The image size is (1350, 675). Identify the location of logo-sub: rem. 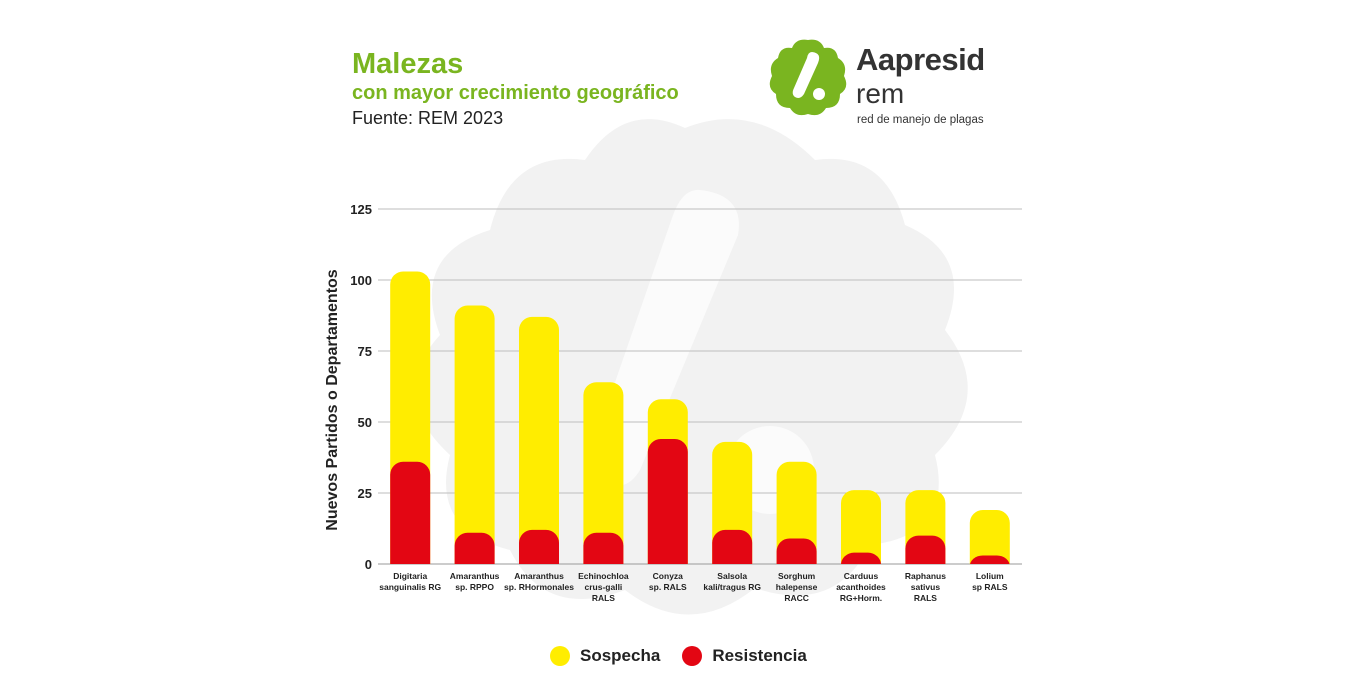
(880, 93).